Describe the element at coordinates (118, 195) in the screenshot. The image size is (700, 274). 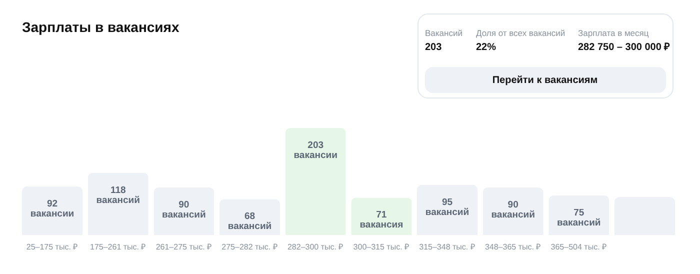
I see `data-label: 118 вакансий` at that location.